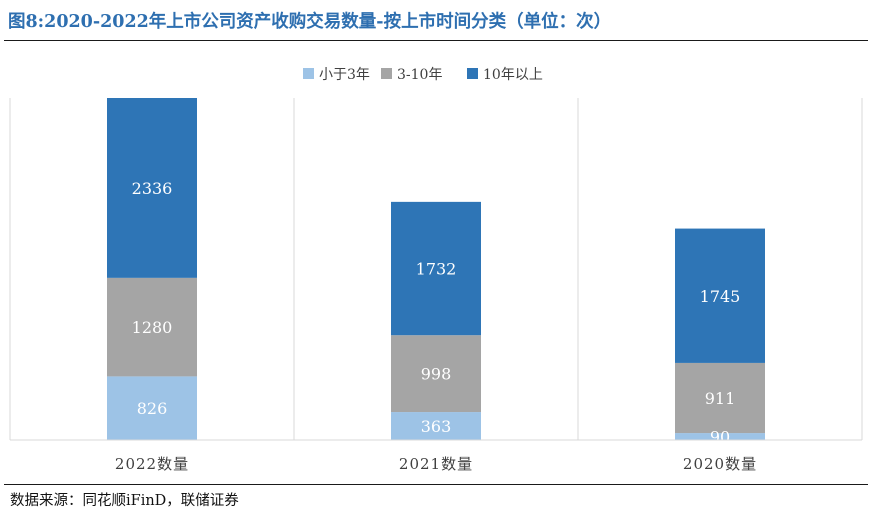 This screenshot has width=872, height=515. Describe the element at coordinates (436, 40) in the screenshot. I see `title-divider` at that location.